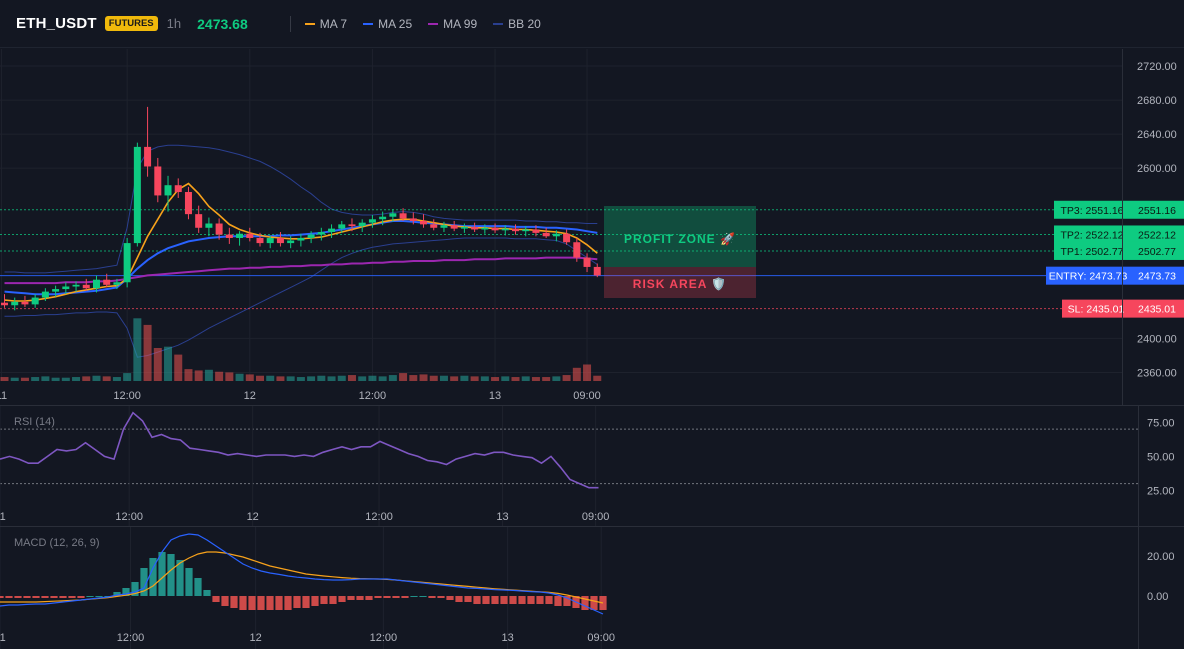 This screenshot has height=649, width=1184. Describe the element at coordinates (307, 638) in the screenshot. I see `macd-time-axis: 11 12:00 12 12:00 13 09:00` at that location.